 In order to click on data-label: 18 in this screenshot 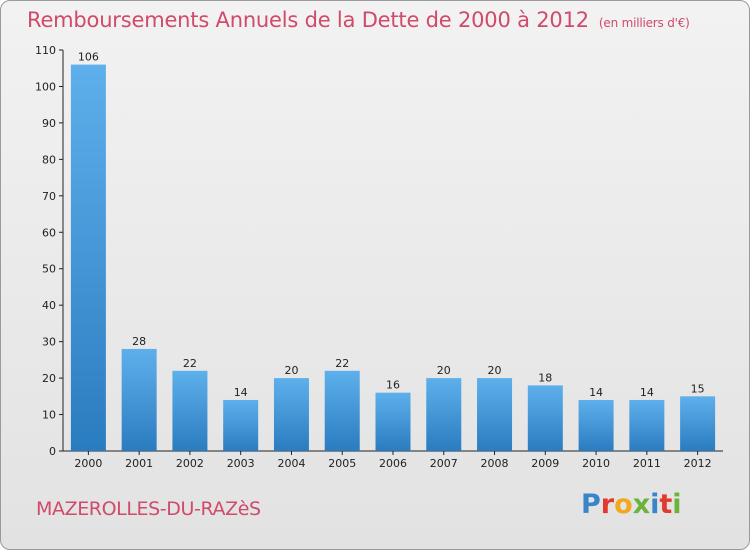, I will do `click(545, 377)`.